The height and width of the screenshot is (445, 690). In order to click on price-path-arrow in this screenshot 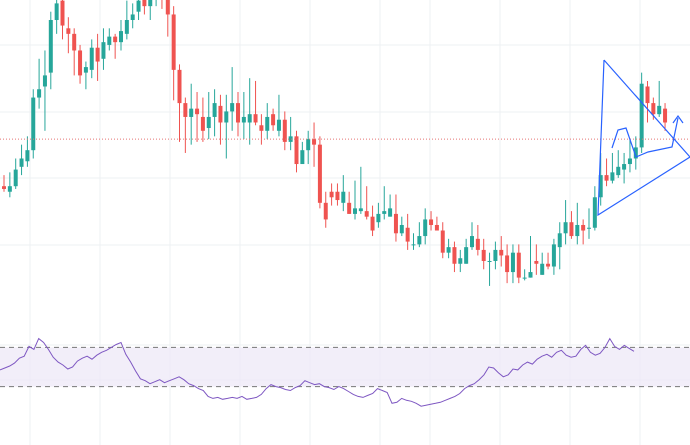, I will do `click(645, 137)`.